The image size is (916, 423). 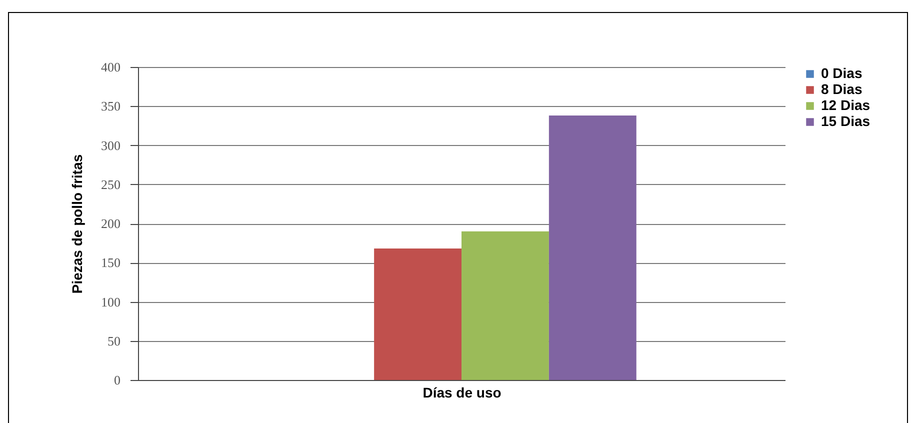 What do you see at coordinates (845, 121) in the screenshot?
I see `legend-label: 15 Dias` at bounding box center [845, 121].